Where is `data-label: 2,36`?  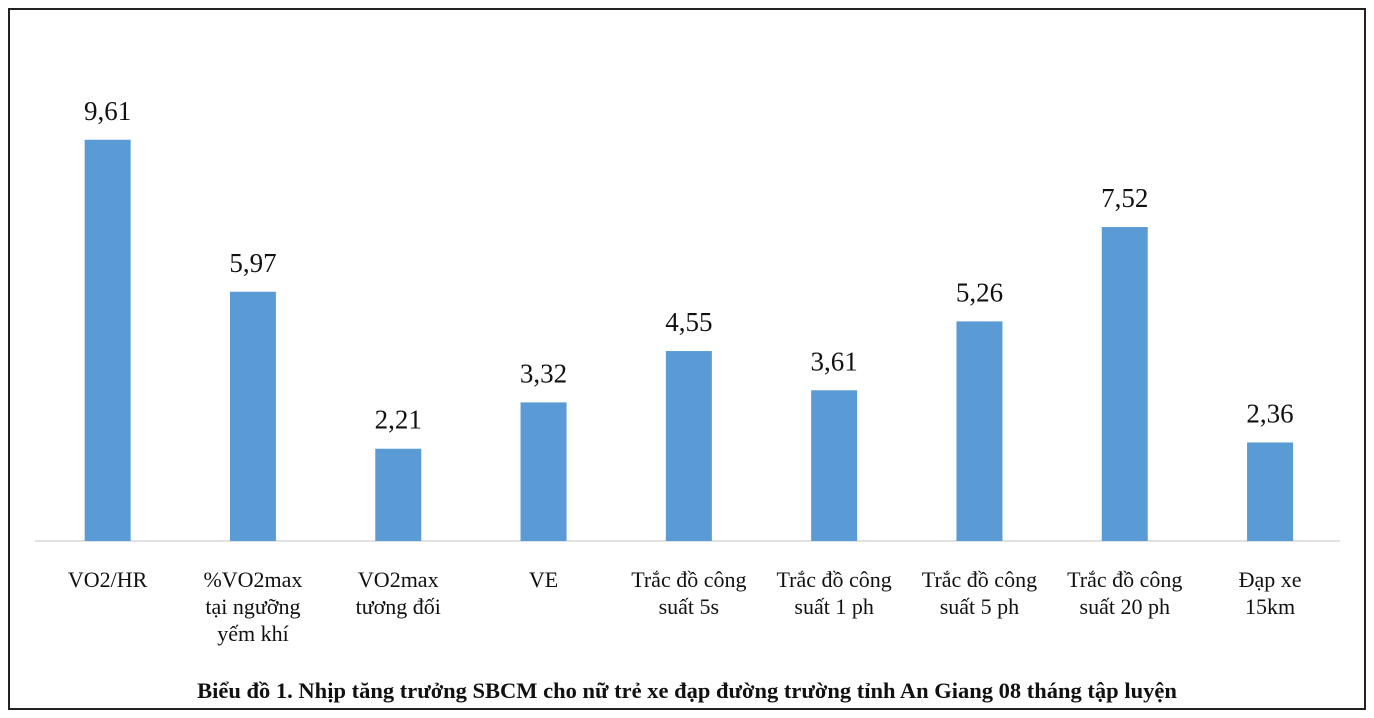
data-label: 2,36 is located at coordinates (1269, 413).